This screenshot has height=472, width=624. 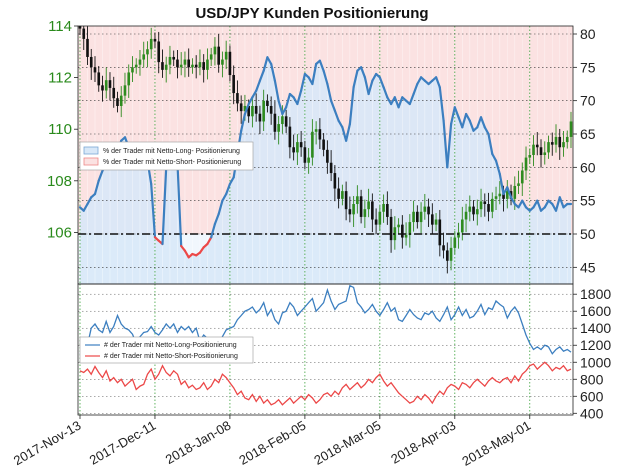 What do you see at coordinates (60, 78) in the screenshot?
I see `left-axis-tick-label: 112` at bounding box center [60, 78].